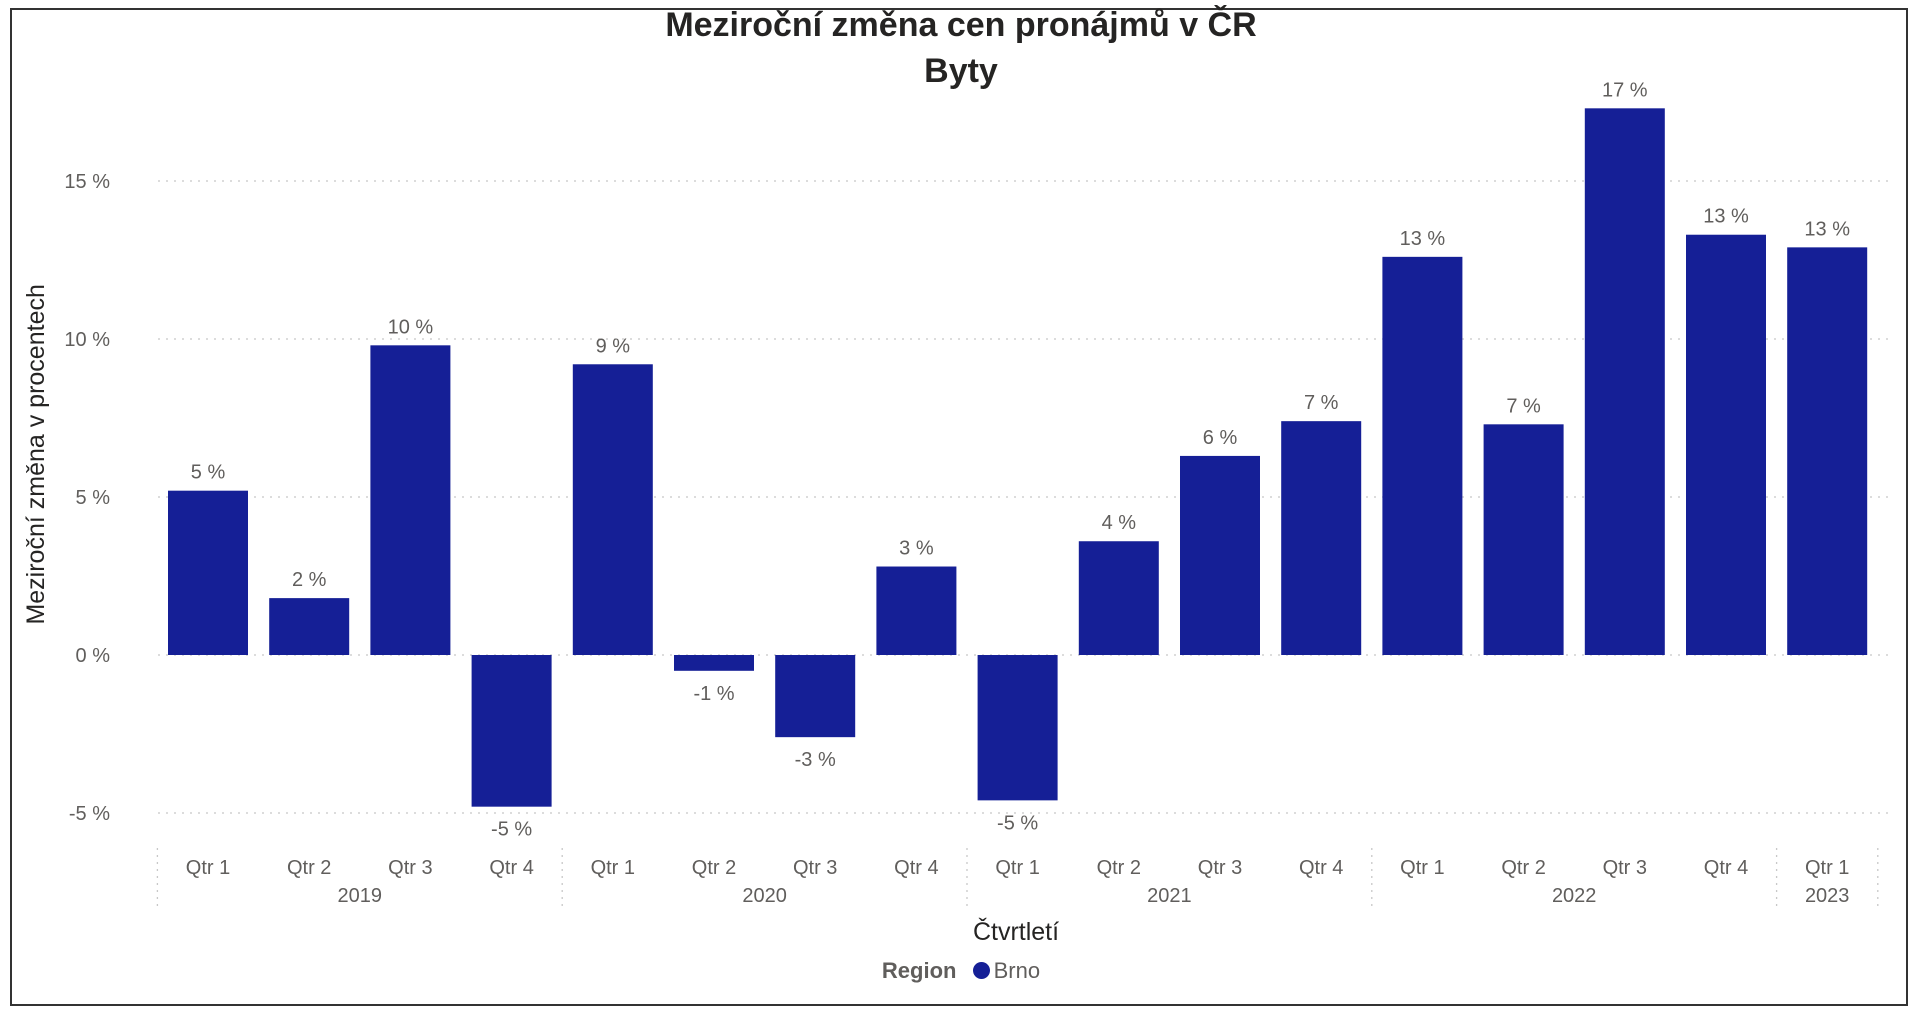  I want to click on year-label: 2019, so click(360, 896).